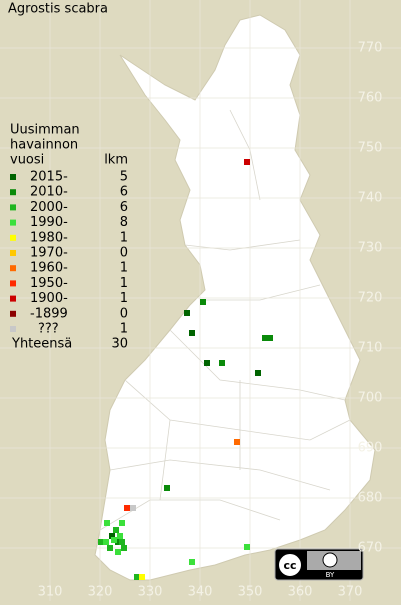  What do you see at coordinates (49, 192) in the screenshot?
I see `legend-label: 2010-` at bounding box center [49, 192].